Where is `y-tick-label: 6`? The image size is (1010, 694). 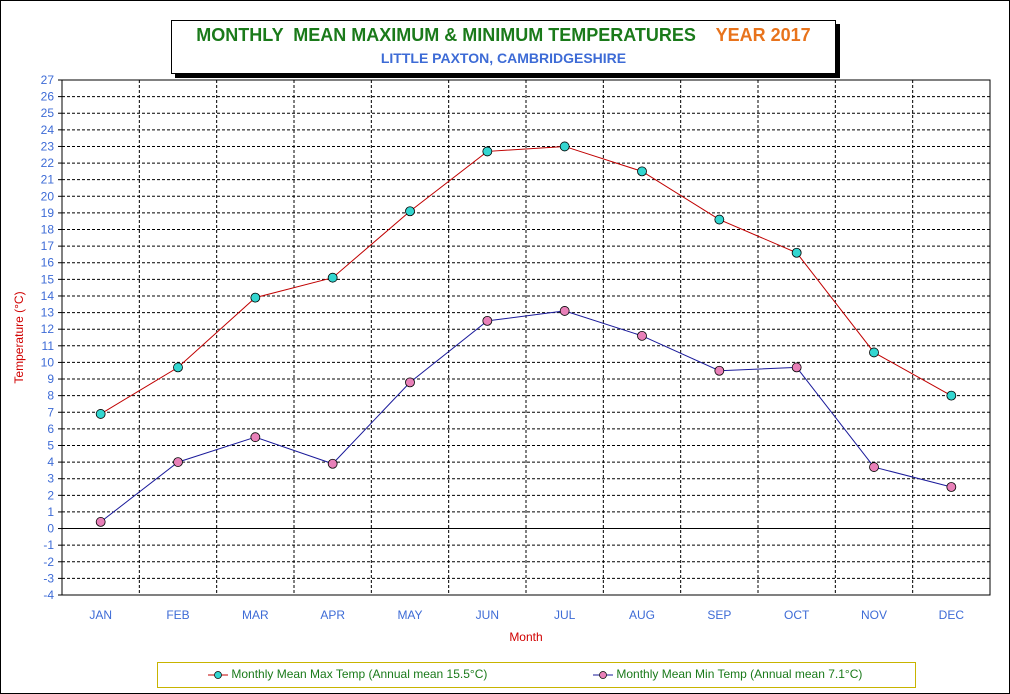 y-tick-label: 6 is located at coordinates (50, 429).